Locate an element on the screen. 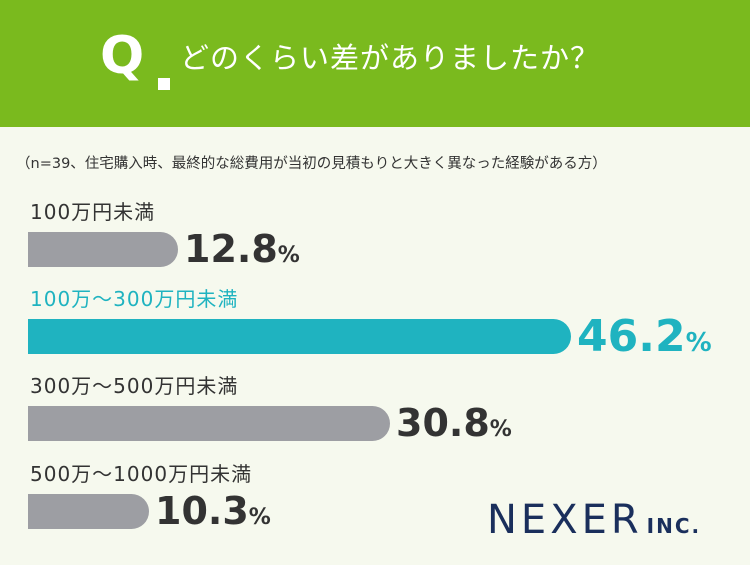 The width and height of the screenshot is (750, 565). category-label: 100万円未満 is located at coordinates (93, 212).